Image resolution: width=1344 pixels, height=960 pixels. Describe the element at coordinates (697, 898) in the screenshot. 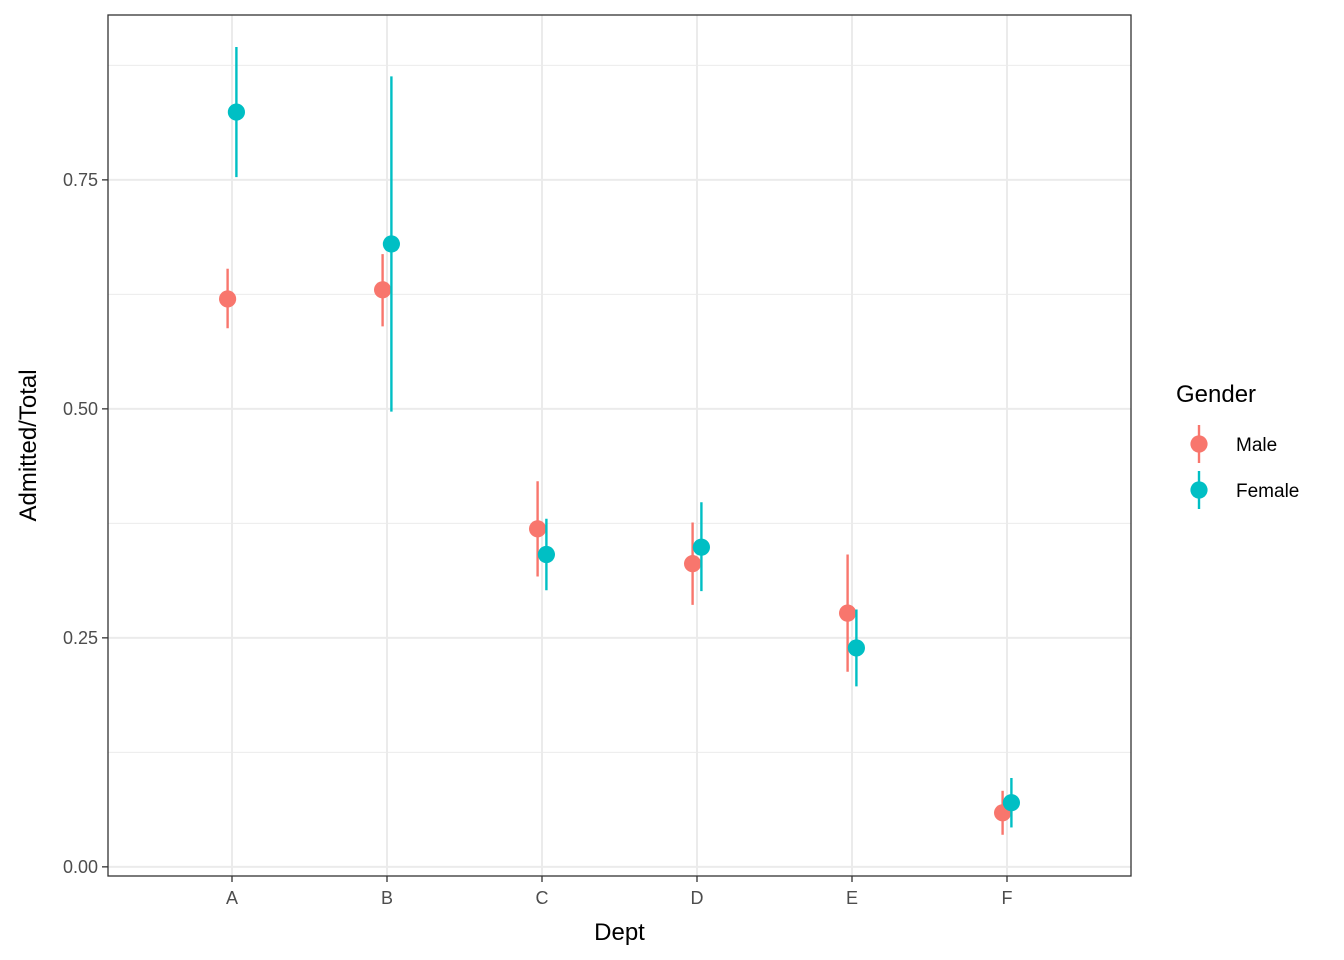

I see `x-tick-label: D` at that location.